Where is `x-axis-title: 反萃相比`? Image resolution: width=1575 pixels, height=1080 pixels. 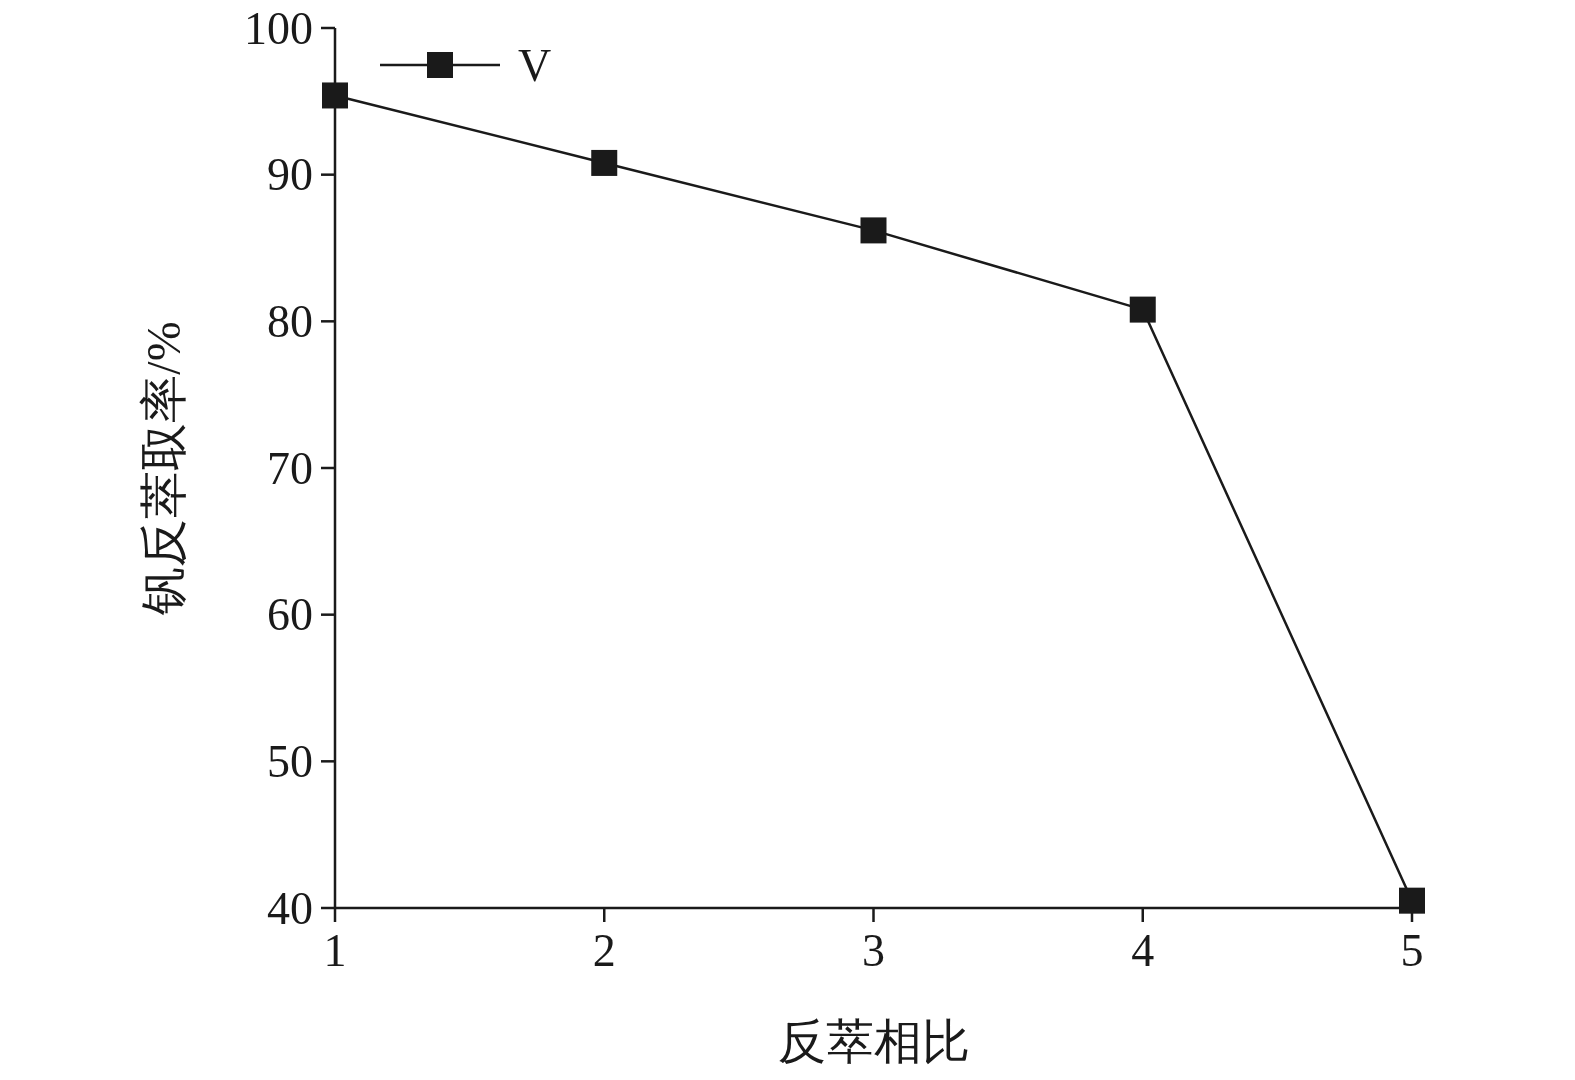
x-axis-title: 反萃相比 is located at coordinates (873, 1041).